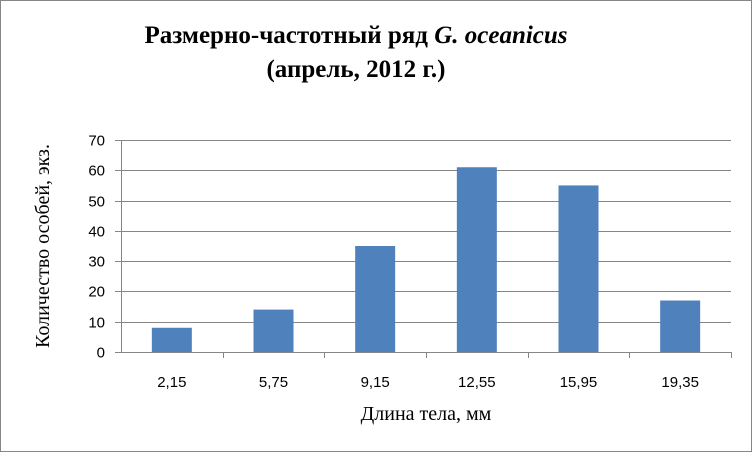  What do you see at coordinates (273, 382) in the screenshot?
I see `x-tick-label: 5,75` at bounding box center [273, 382].